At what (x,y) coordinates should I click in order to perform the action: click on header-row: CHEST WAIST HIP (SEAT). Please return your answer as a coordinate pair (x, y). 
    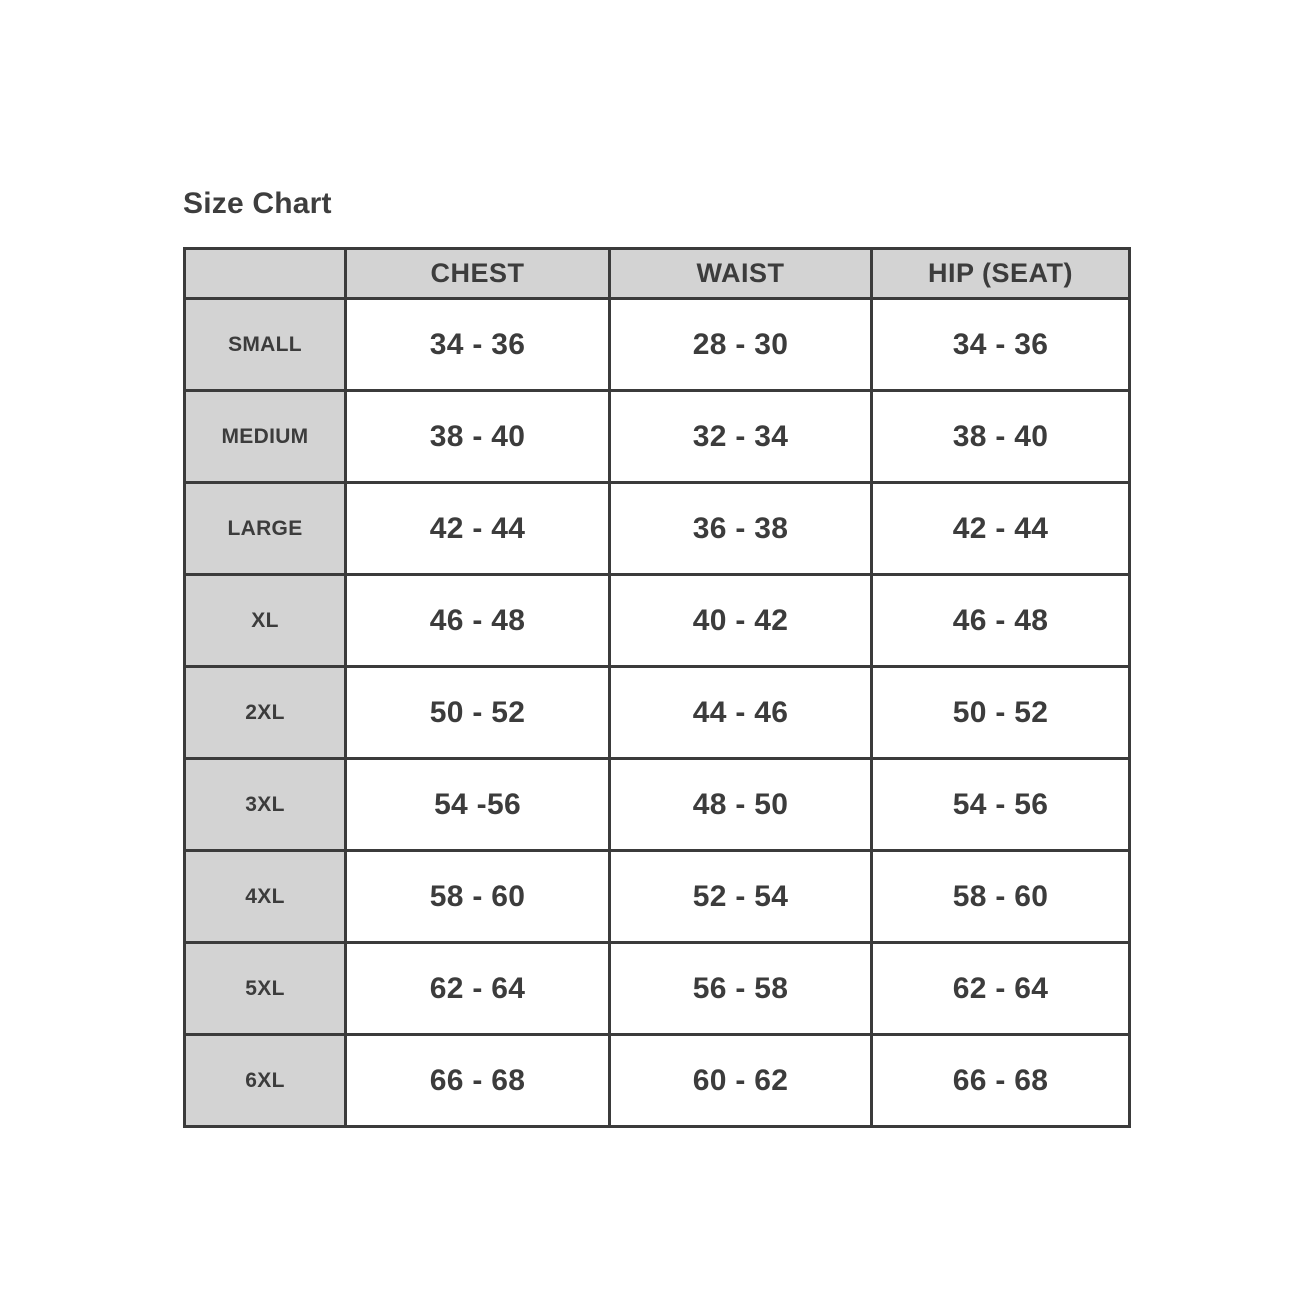
    Looking at the image, I should click on (657, 273).